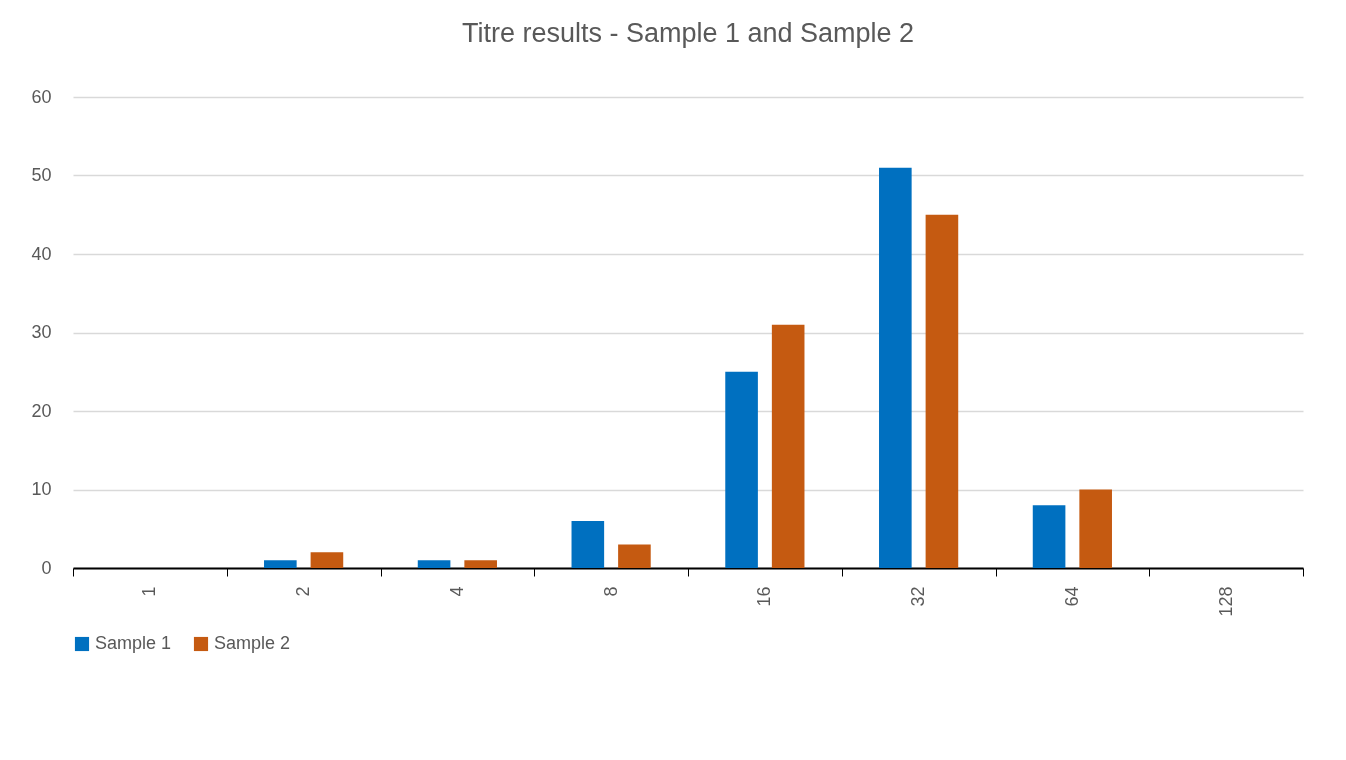 The image size is (1346, 760). I want to click on x-tick-label: 128, so click(1225, 601).